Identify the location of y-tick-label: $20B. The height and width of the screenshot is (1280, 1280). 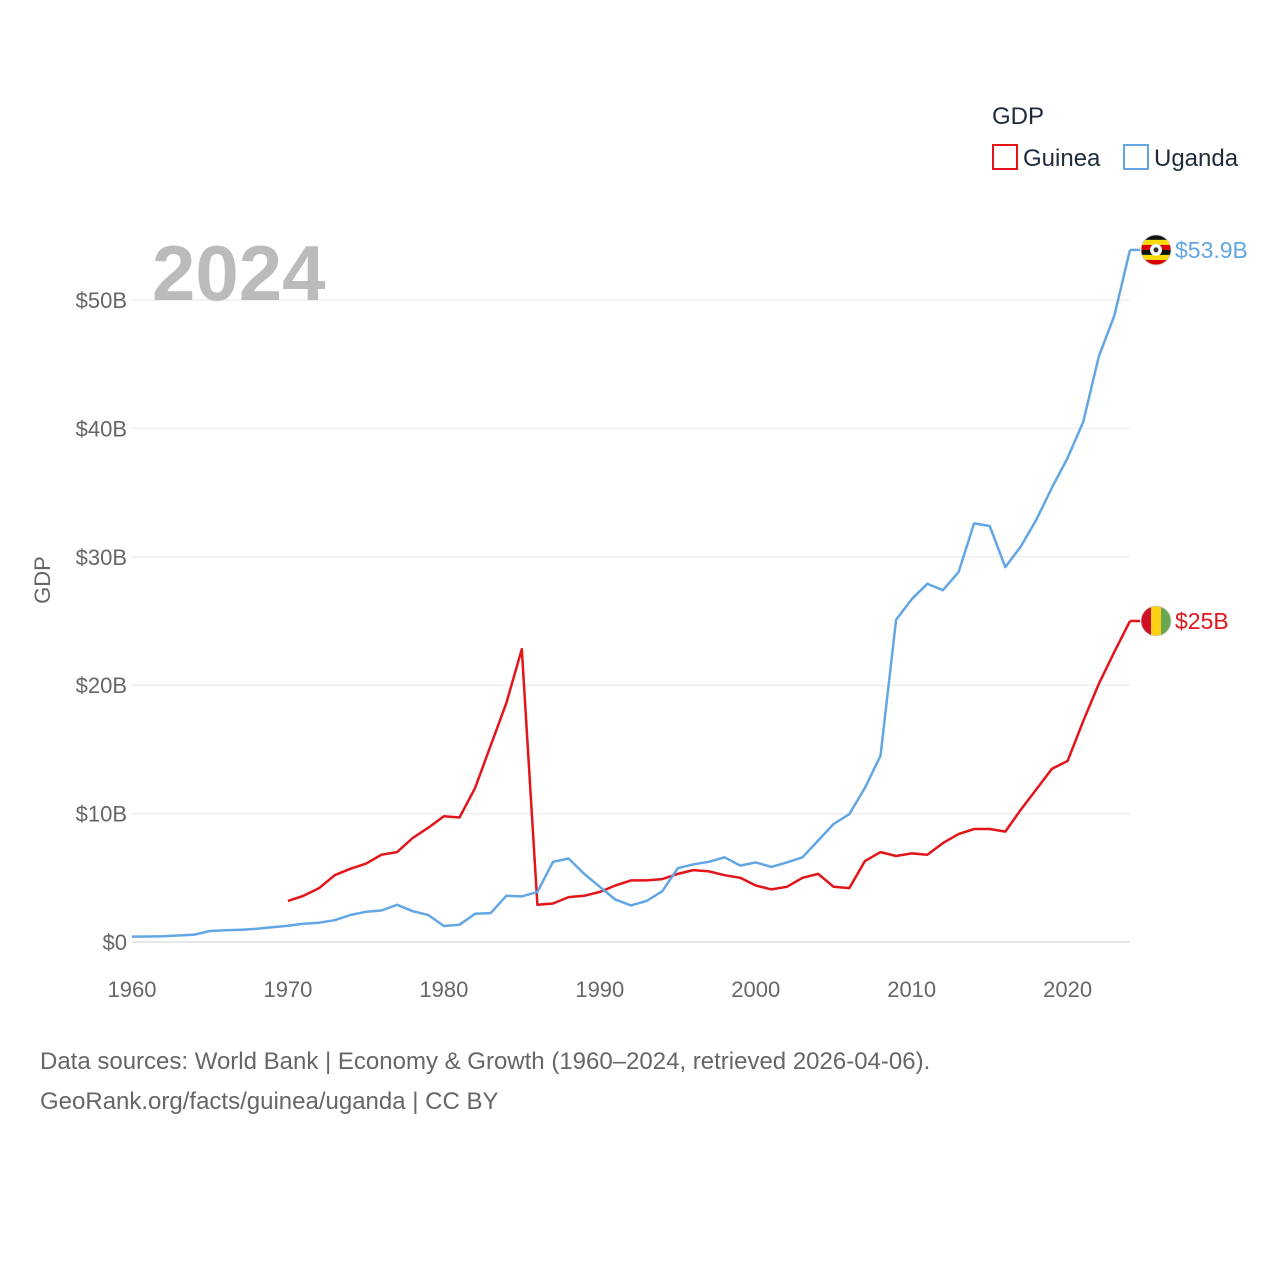
(101, 685).